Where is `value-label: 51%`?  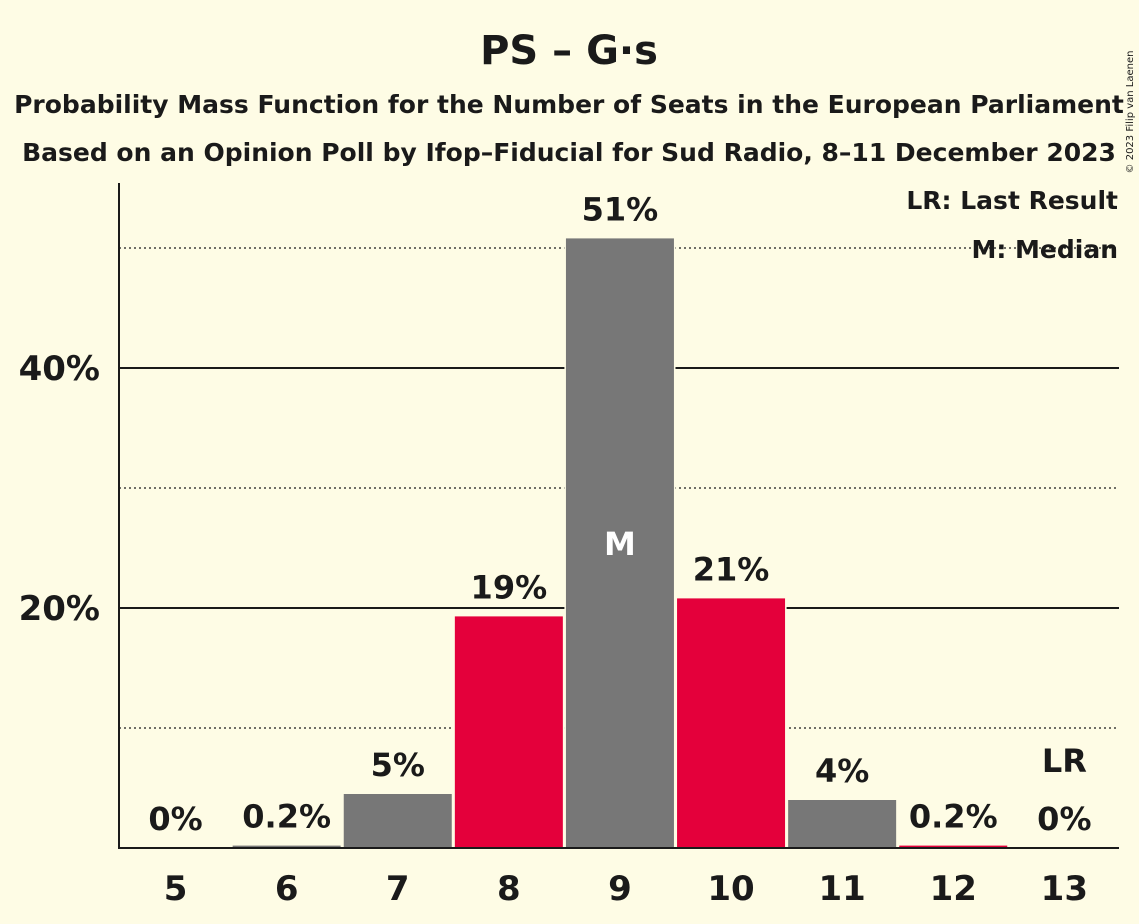
value-label: 51% is located at coordinates (620, 209).